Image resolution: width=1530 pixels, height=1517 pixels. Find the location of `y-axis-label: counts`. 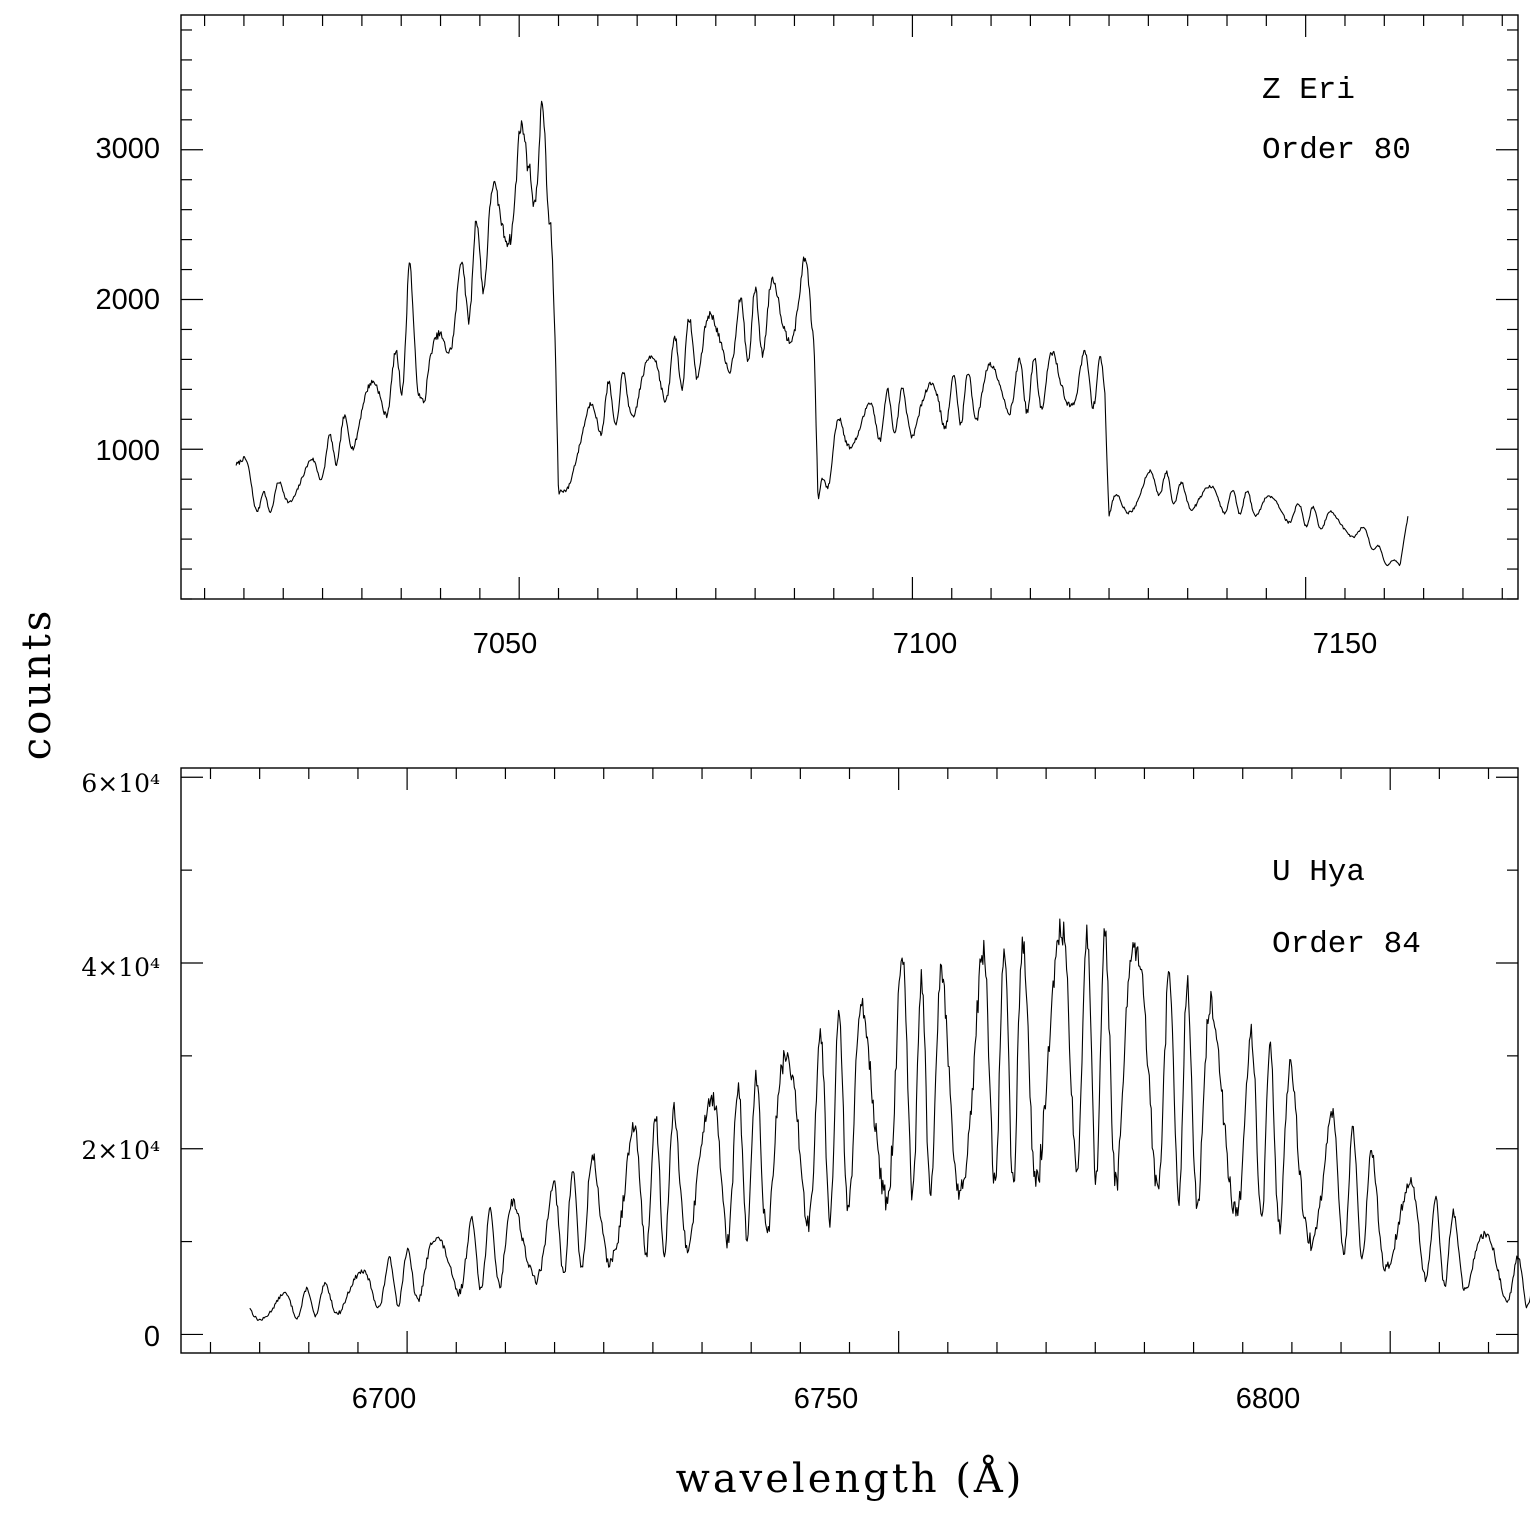

y-axis-label: counts is located at coordinates (37, 684).